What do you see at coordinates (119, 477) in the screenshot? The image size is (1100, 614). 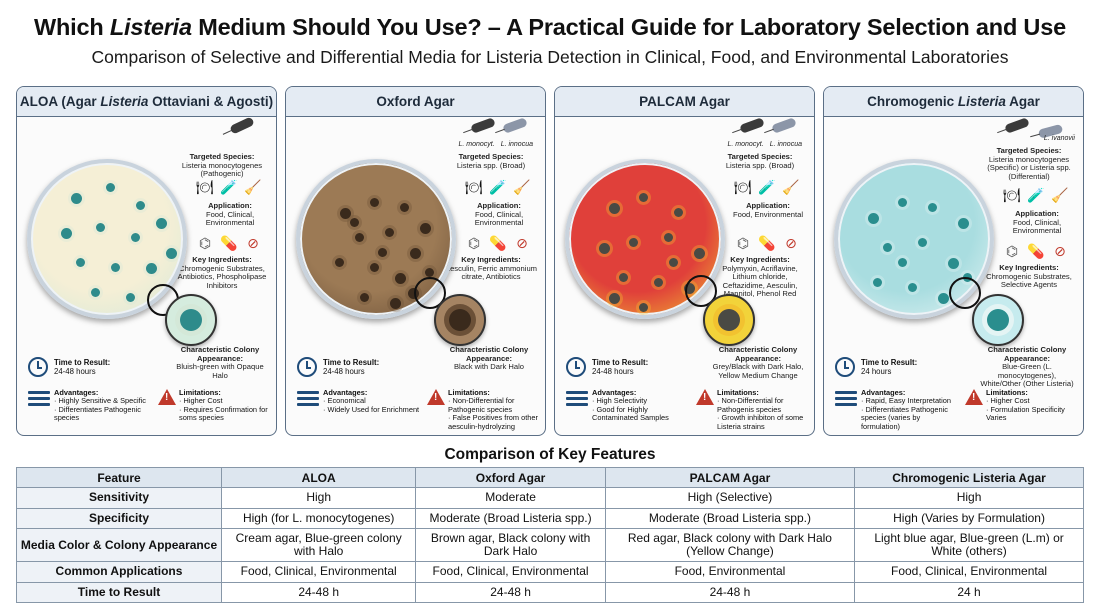 I see `table-header-cell: Feature` at bounding box center [119, 477].